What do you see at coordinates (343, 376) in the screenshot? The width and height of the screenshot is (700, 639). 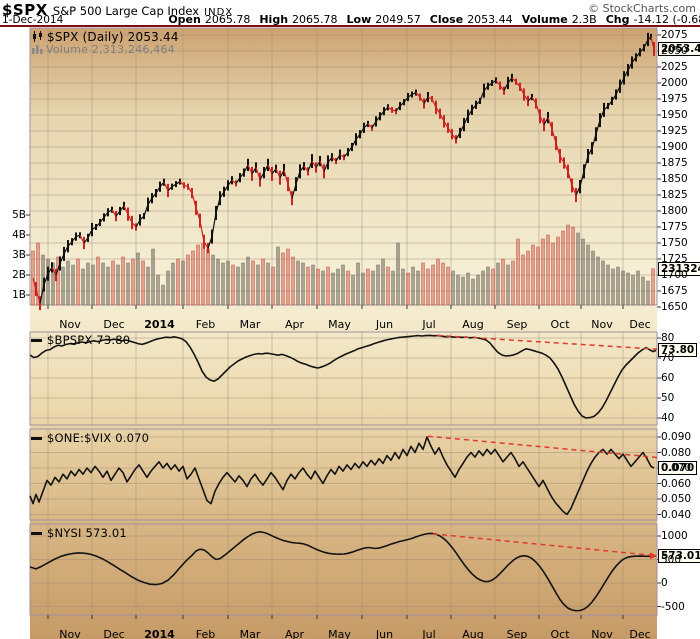 I see `indicator-line` at bounding box center [343, 376].